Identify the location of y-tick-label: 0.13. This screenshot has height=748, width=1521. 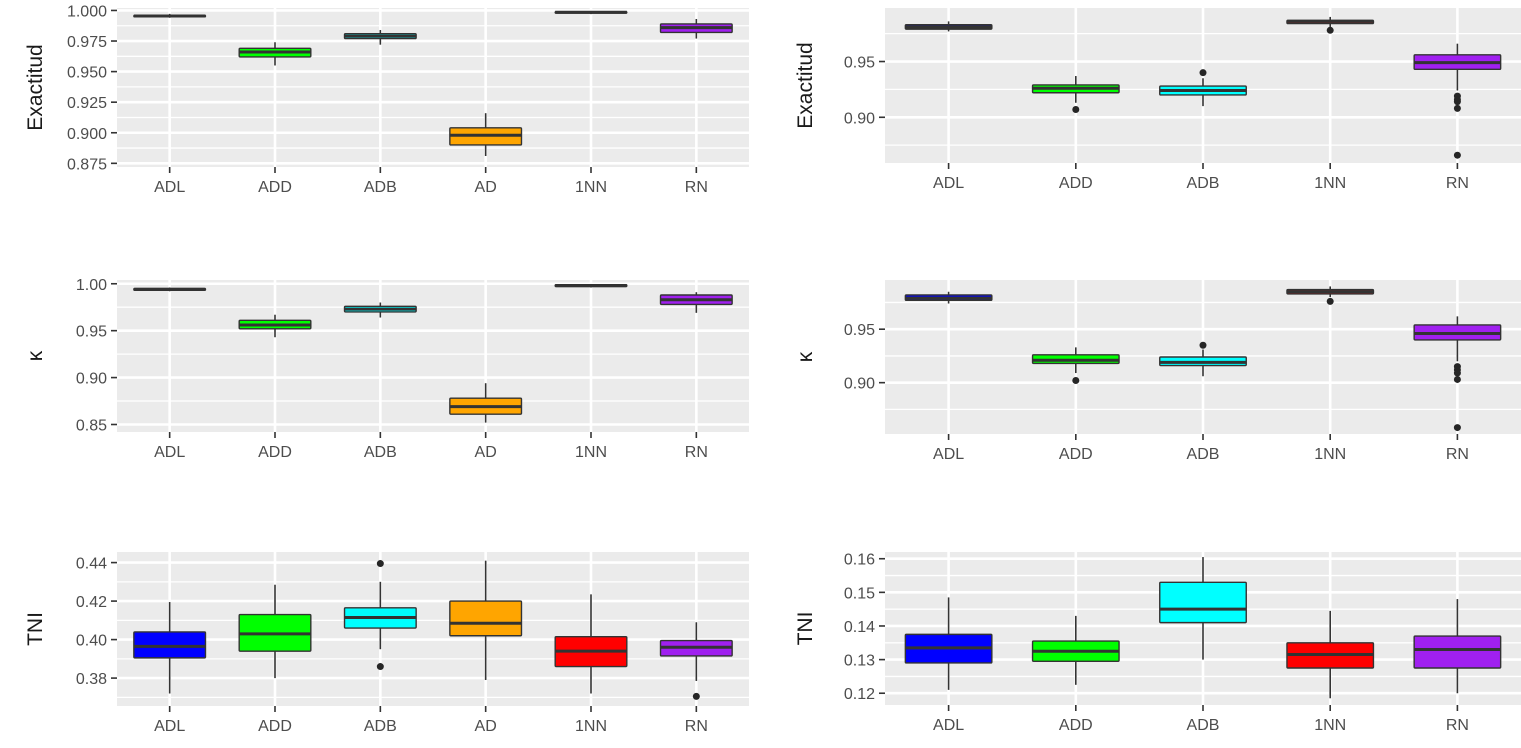
(859, 661).